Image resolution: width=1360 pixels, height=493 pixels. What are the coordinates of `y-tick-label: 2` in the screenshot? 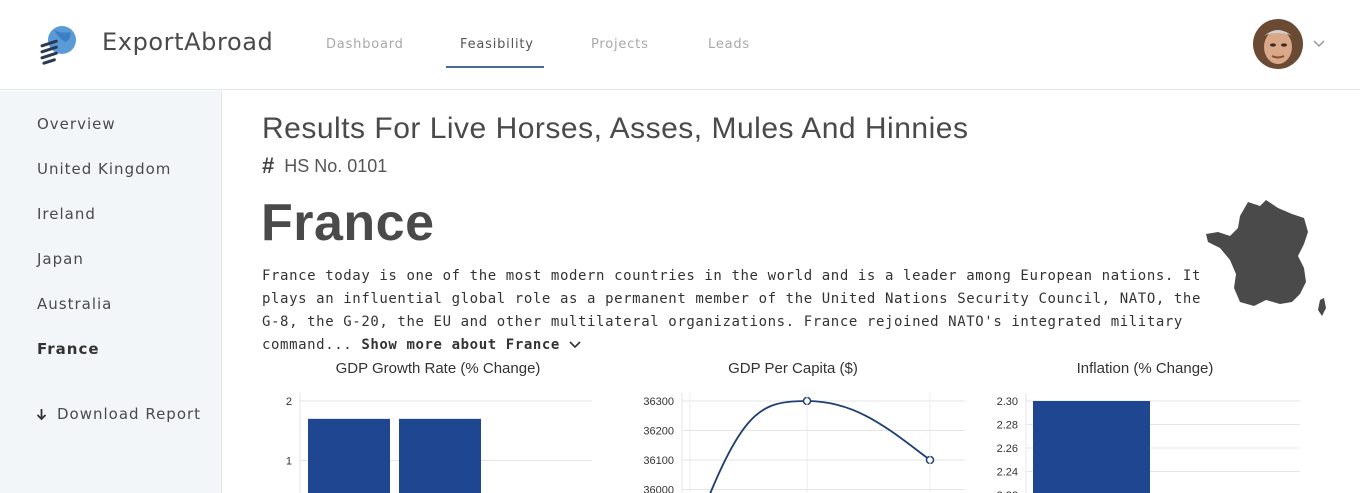 It's located at (289, 402).